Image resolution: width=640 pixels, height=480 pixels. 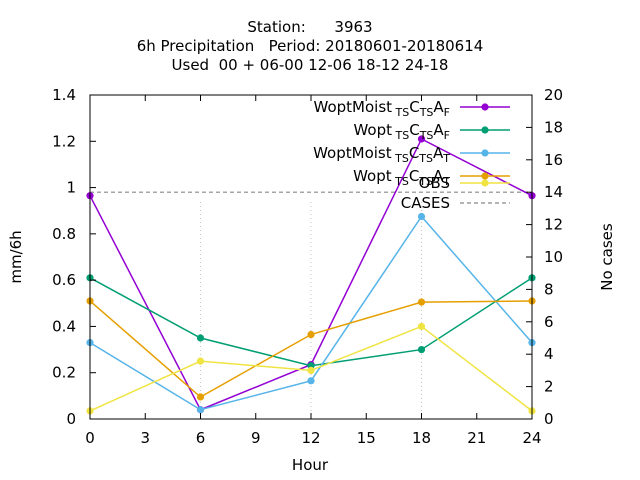 What do you see at coordinates (64, 234) in the screenshot?
I see `y-tick-label: 0.8` at bounding box center [64, 234].